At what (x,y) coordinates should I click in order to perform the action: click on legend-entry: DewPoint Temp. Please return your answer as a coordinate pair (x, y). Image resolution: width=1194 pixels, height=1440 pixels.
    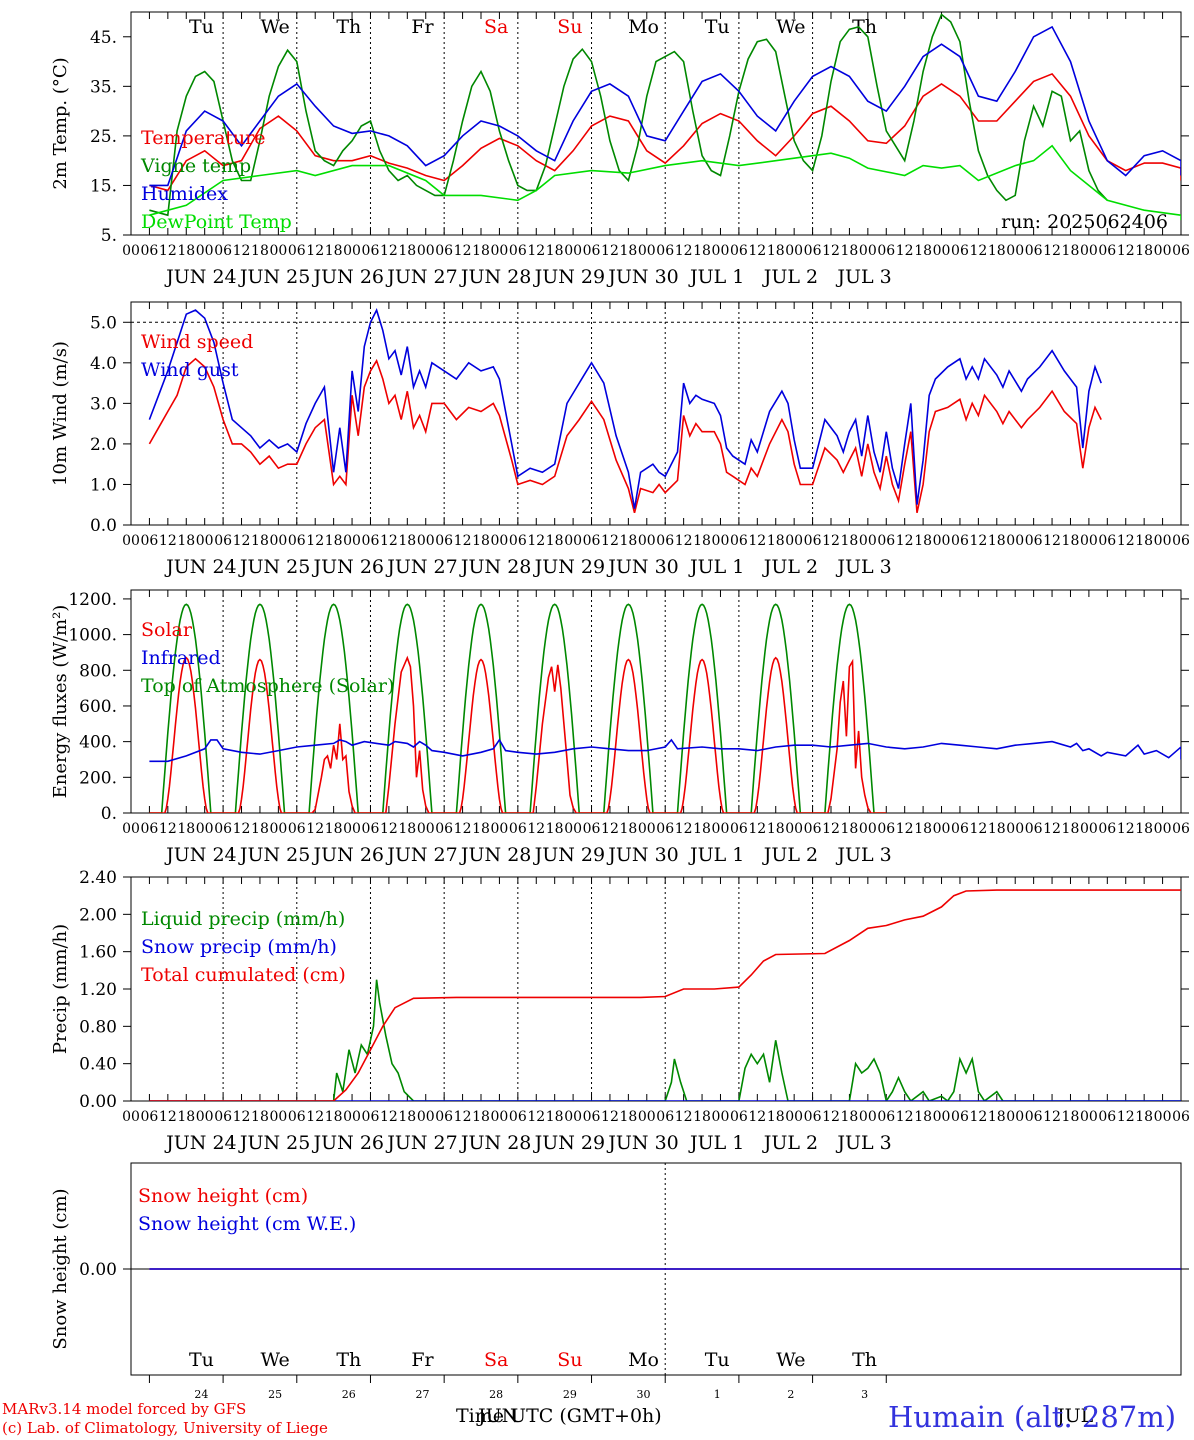
    Looking at the image, I should click on (216, 222).